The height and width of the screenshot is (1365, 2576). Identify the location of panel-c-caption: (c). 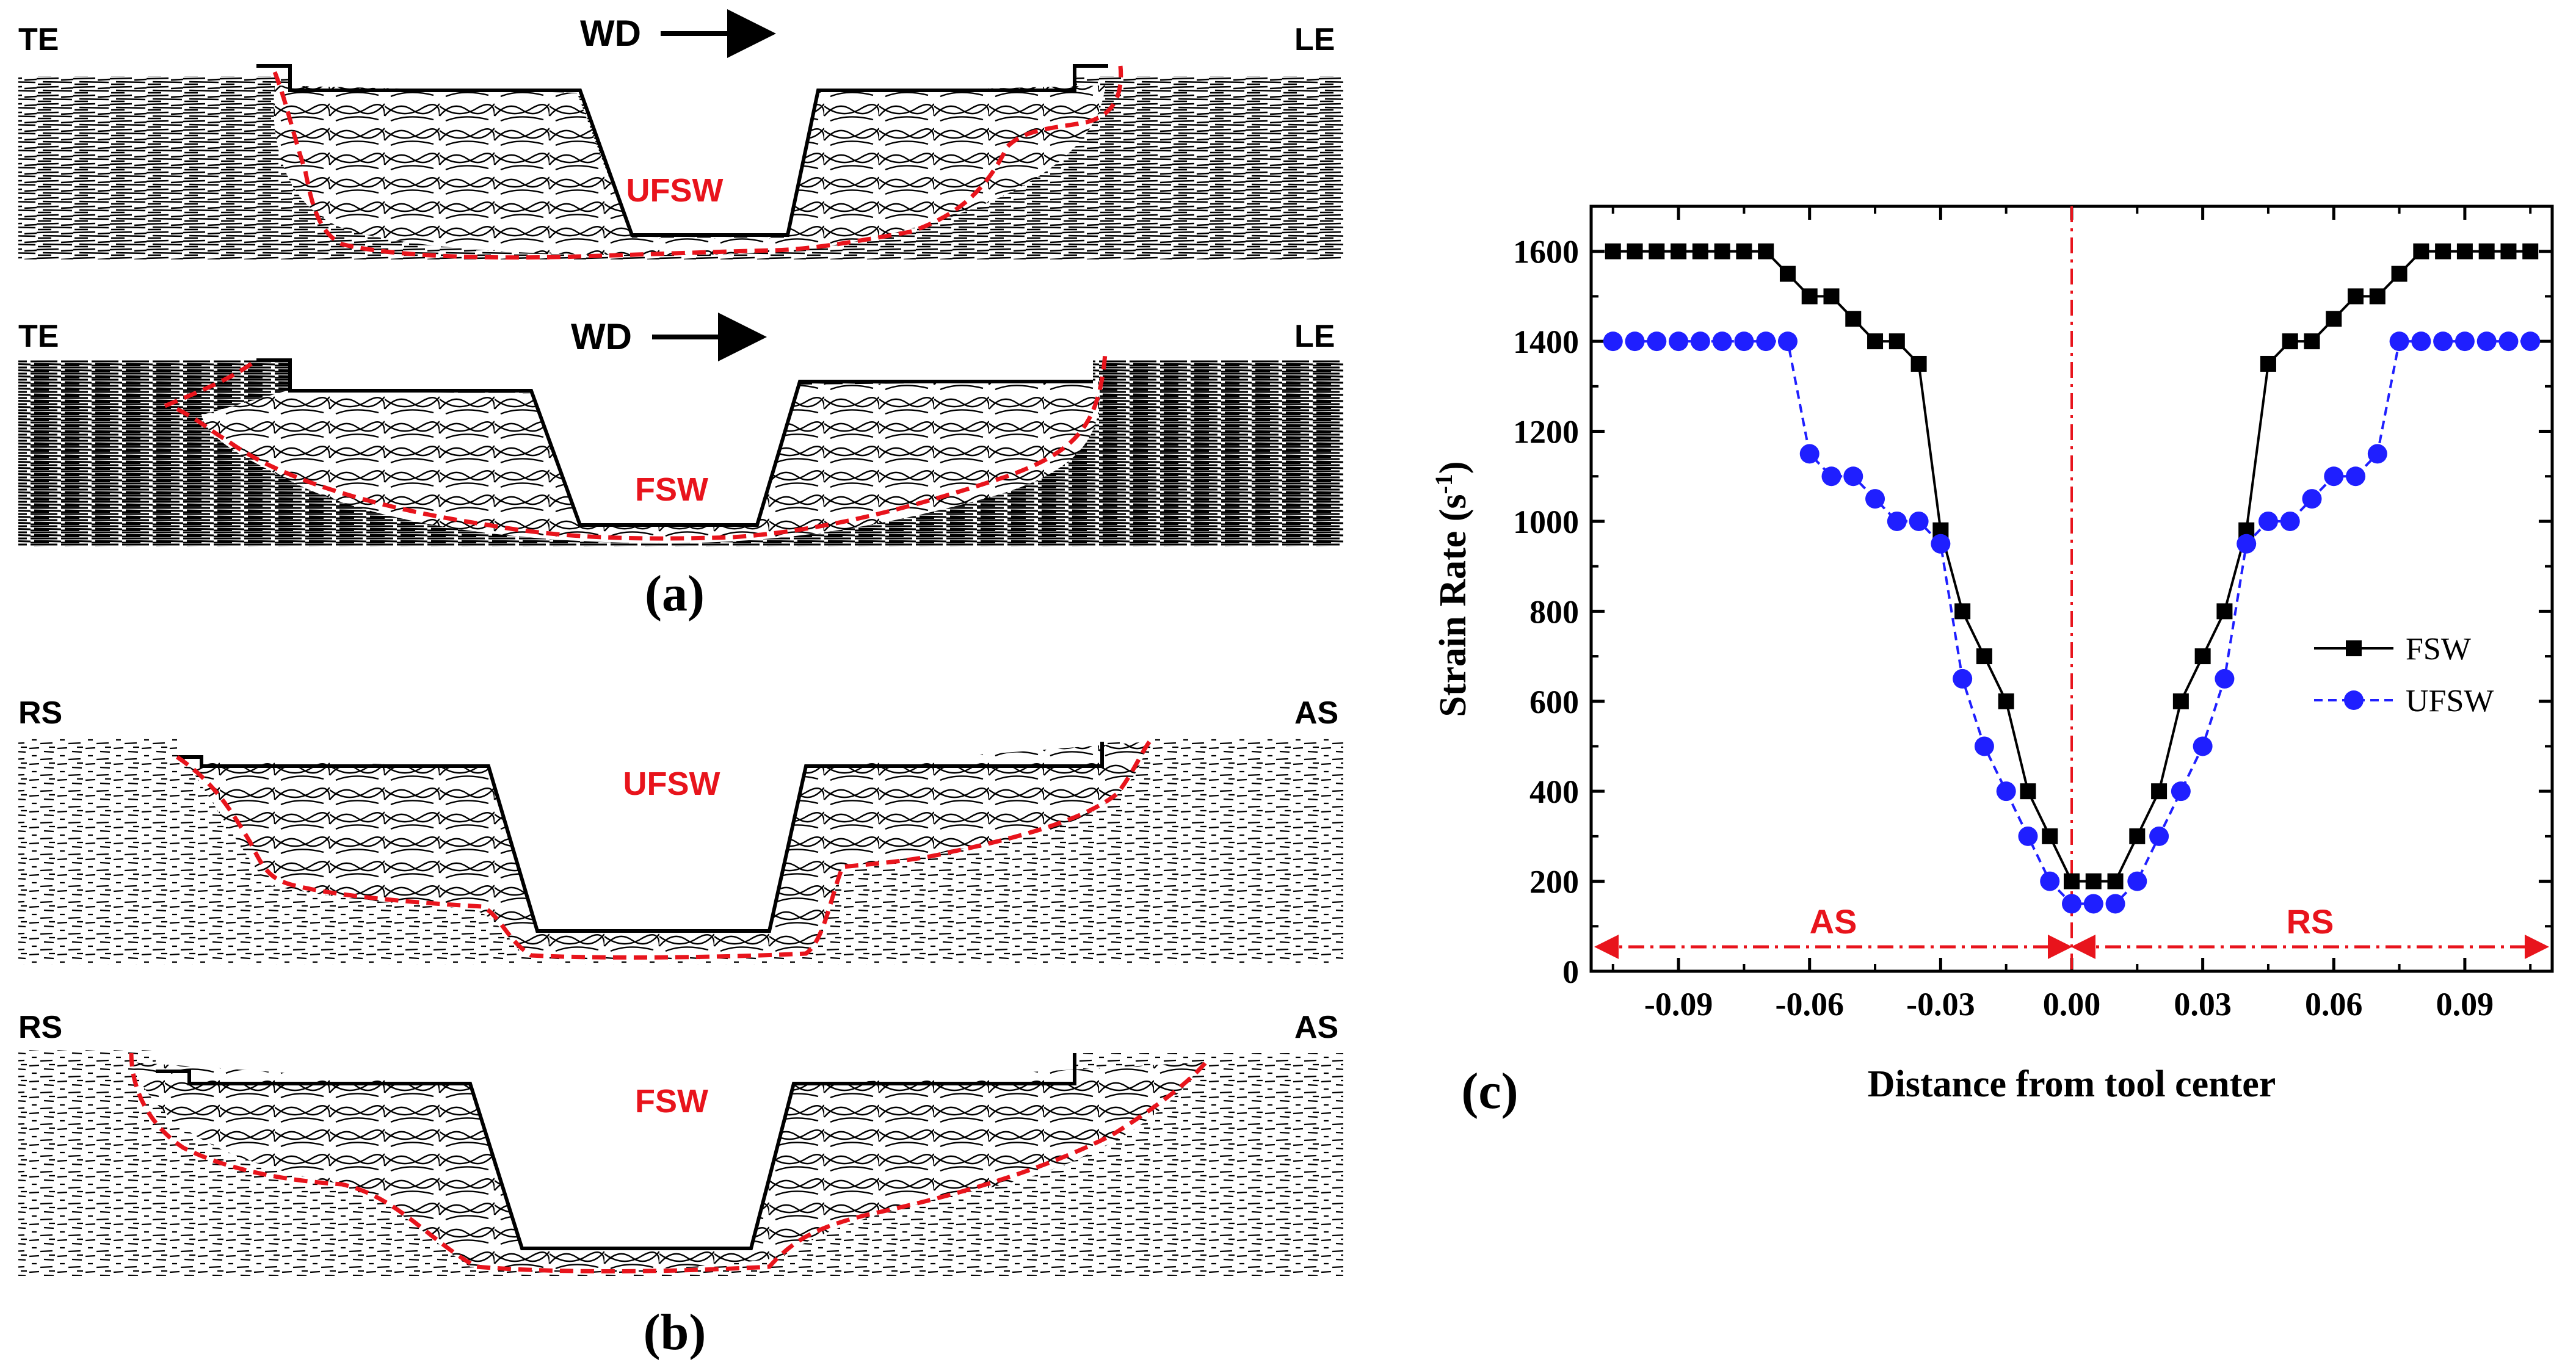
(1489, 1091).